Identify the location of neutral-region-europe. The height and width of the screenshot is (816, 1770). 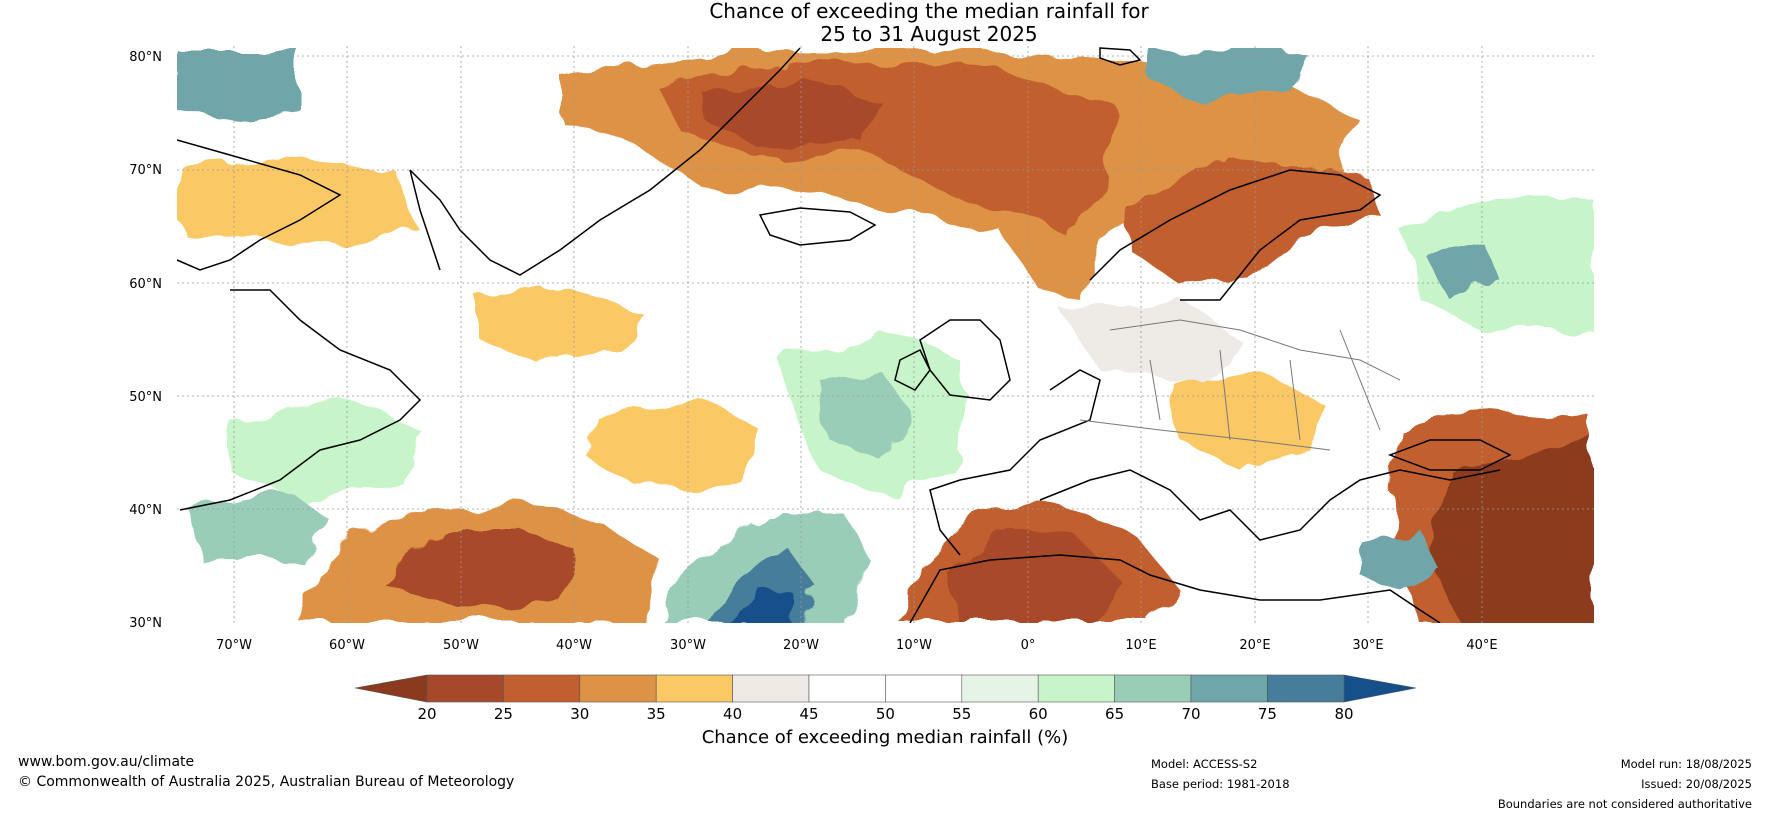
(1150, 340).